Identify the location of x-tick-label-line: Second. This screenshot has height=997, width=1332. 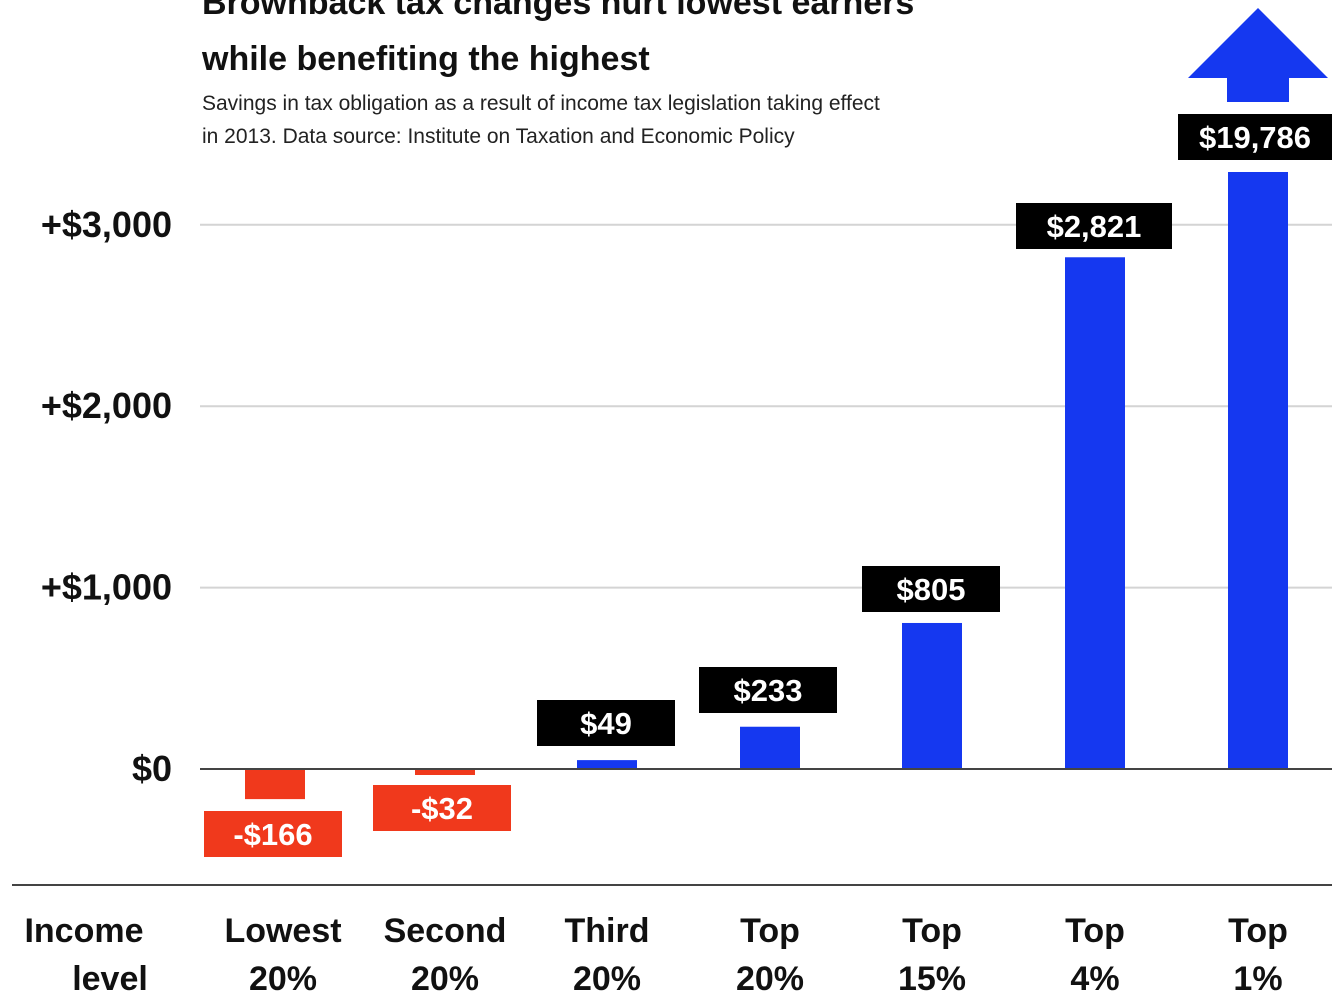
(445, 931).